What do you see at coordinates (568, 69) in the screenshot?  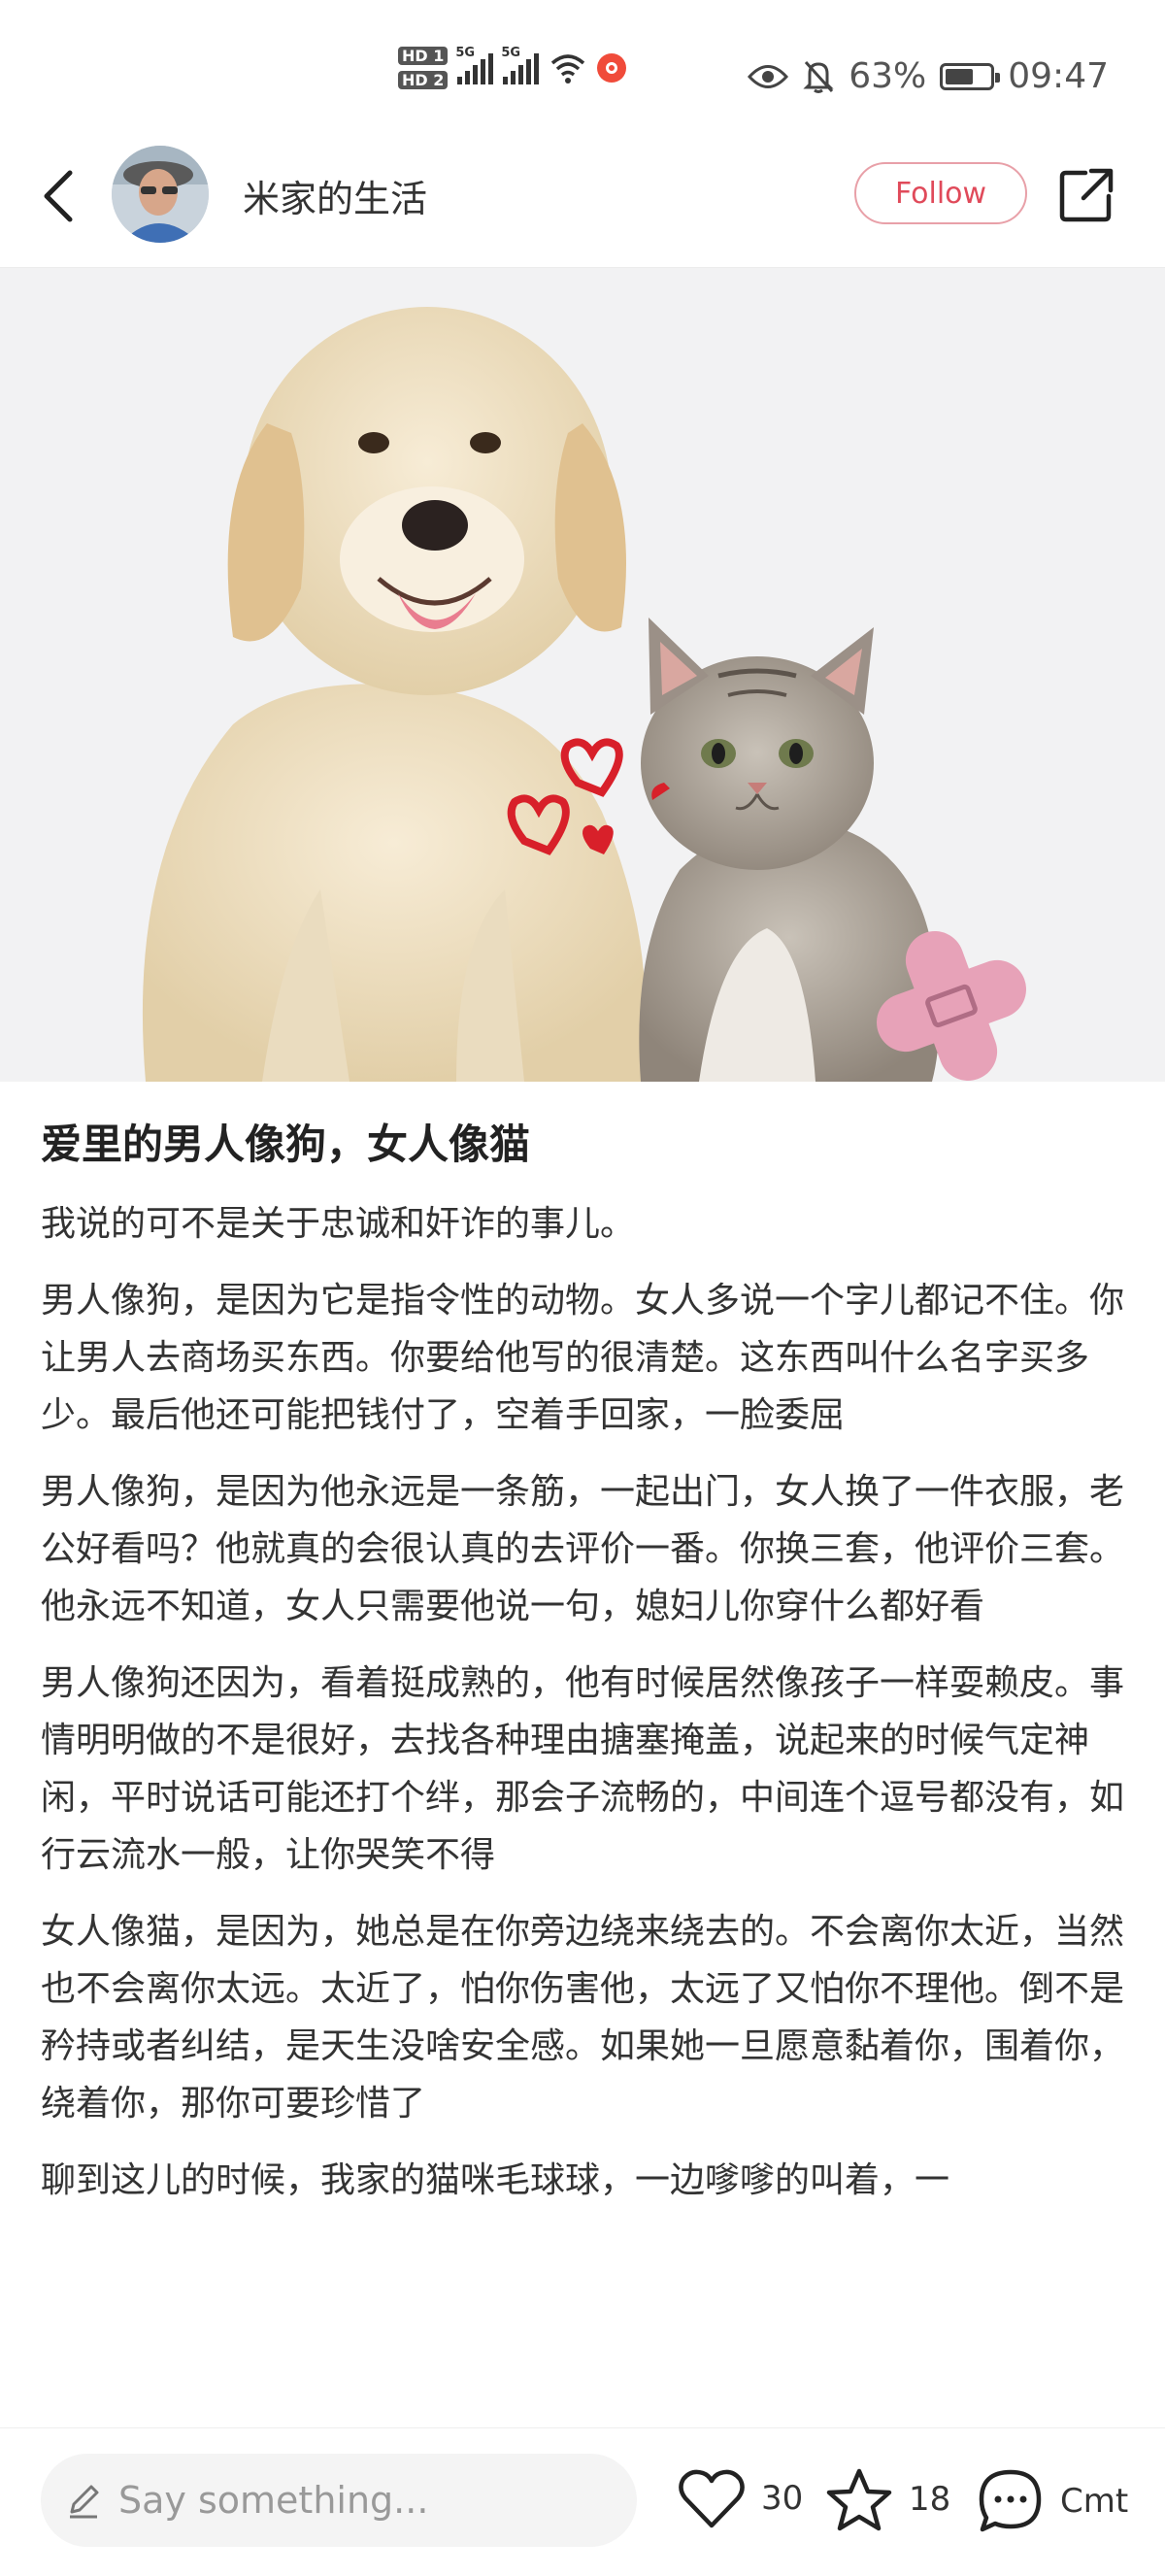 I see `wifi-icon` at bounding box center [568, 69].